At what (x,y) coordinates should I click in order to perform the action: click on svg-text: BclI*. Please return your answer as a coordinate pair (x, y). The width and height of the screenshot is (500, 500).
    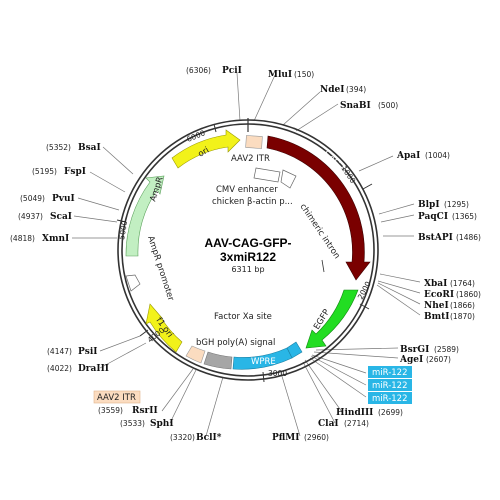
    Looking at the image, I should click on (209, 438).